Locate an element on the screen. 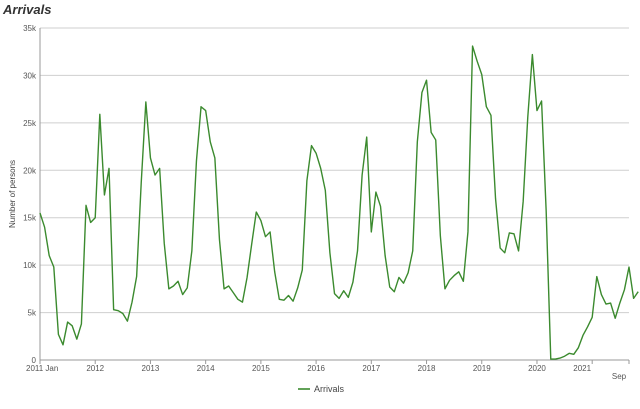 The width and height of the screenshot is (640, 409). y-tick-label: 15k is located at coordinates (30, 218).